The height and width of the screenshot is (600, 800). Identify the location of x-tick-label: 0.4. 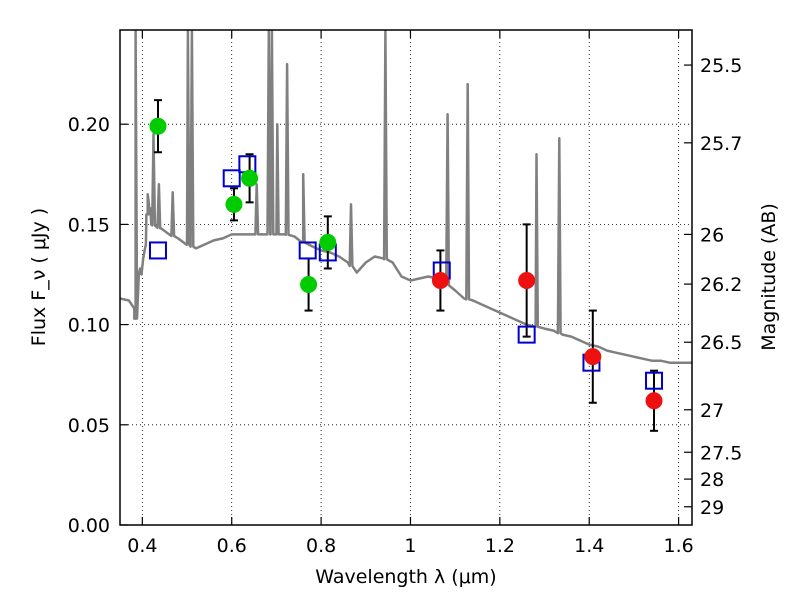
(142, 546).